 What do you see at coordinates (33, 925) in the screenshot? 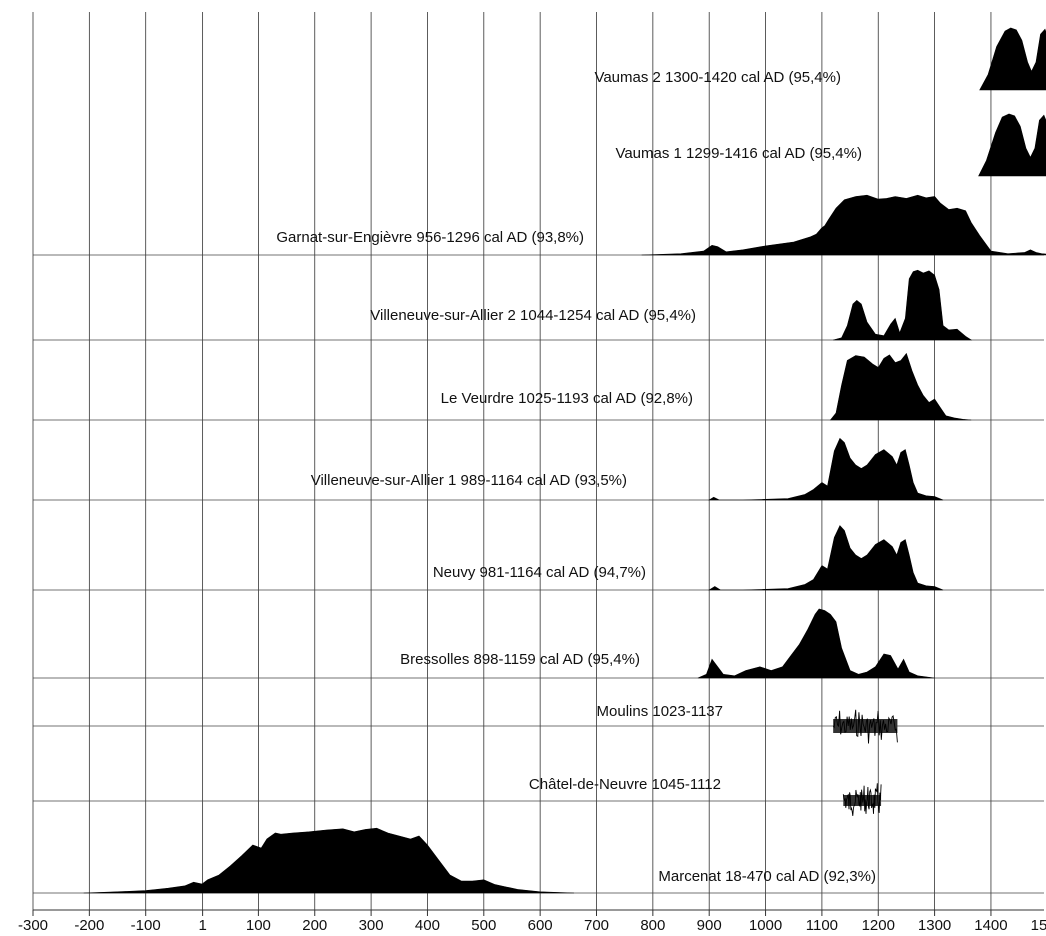
I see `x-tick-label: -300` at bounding box center [33, 925].